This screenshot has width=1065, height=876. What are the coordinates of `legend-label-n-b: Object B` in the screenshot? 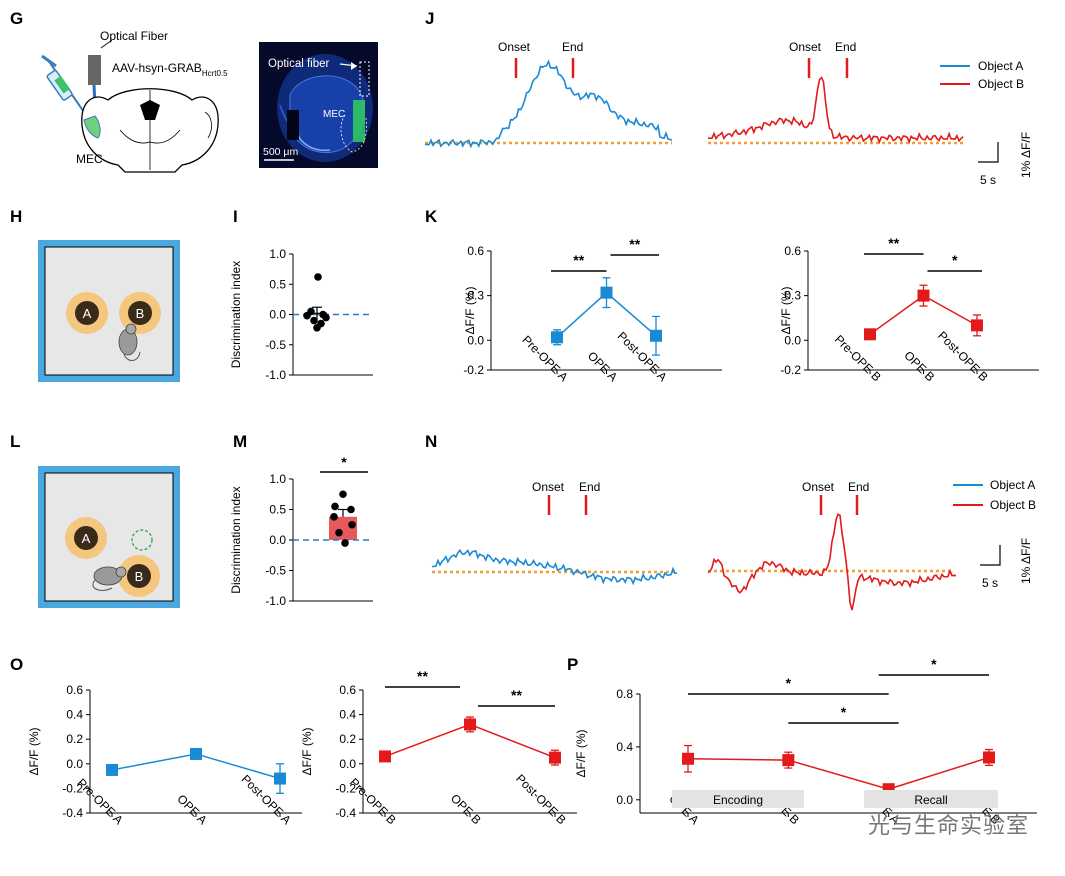 It's located at (1013, 505).